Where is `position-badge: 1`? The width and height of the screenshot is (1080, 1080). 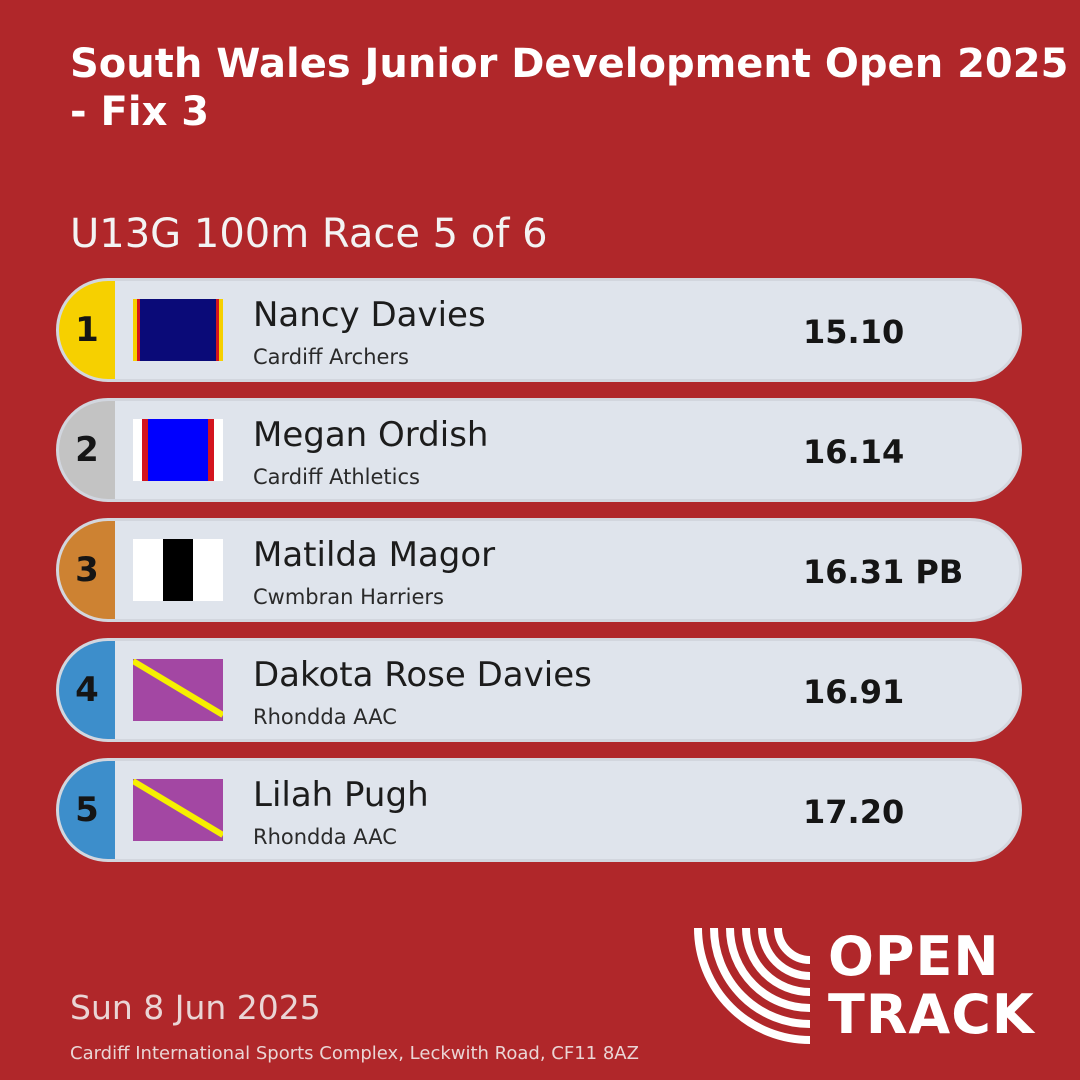
position-badge: 1 is located at coordinates (87, 330).